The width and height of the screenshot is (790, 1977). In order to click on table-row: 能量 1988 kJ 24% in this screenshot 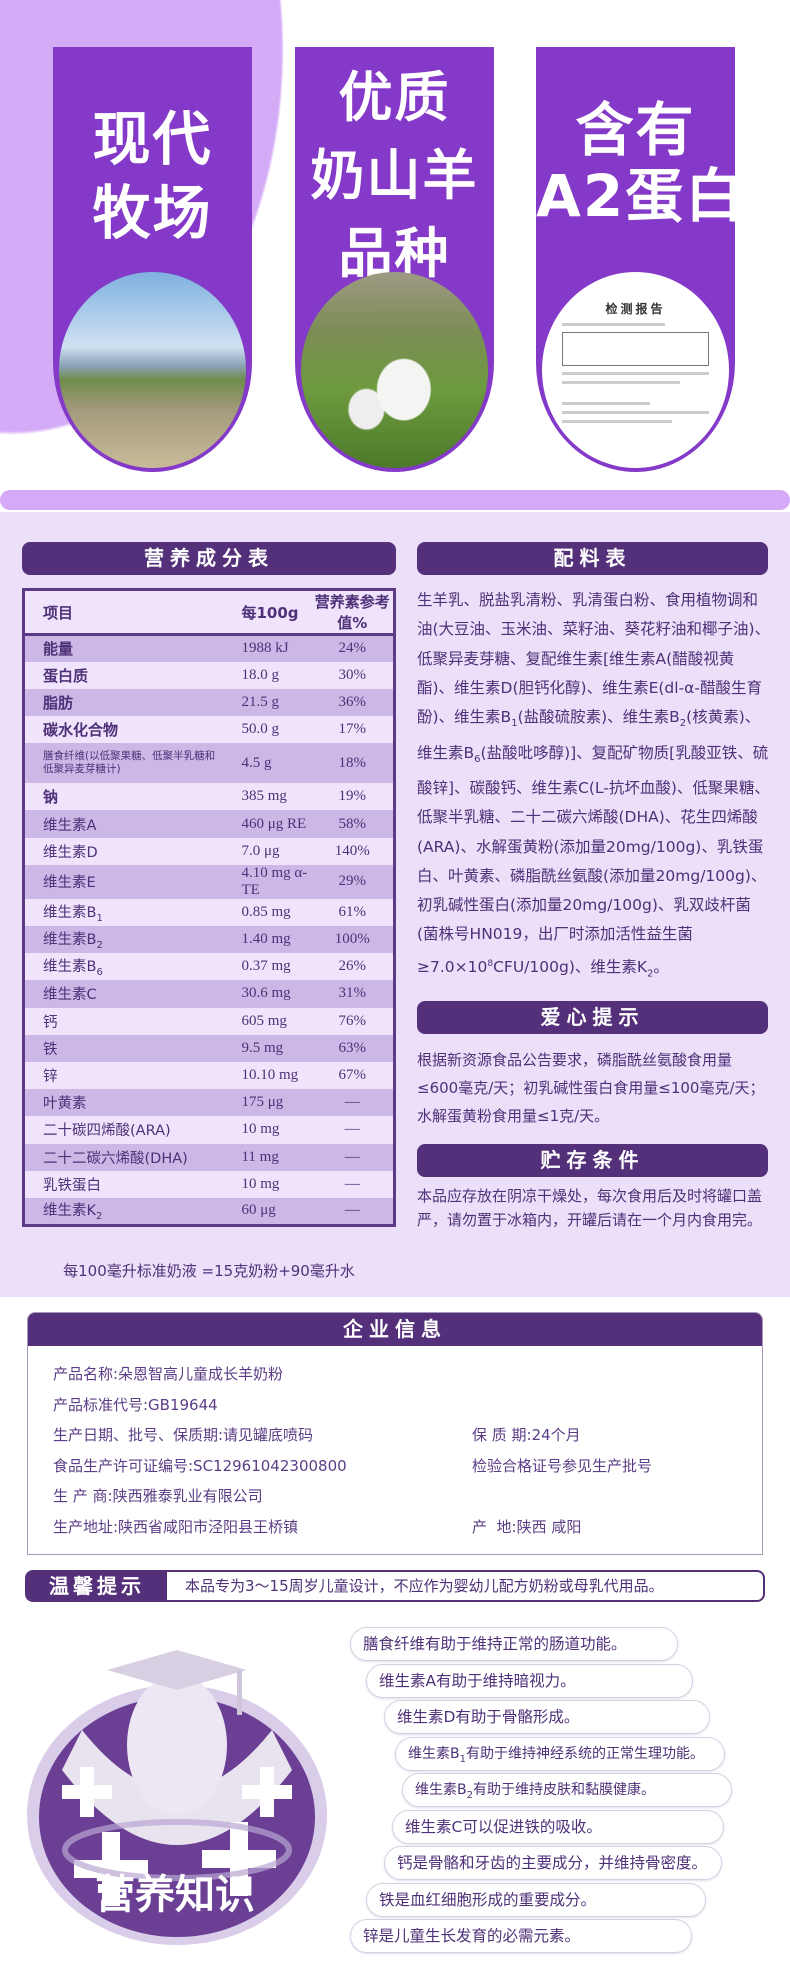, I will do `click(209, 648)`.